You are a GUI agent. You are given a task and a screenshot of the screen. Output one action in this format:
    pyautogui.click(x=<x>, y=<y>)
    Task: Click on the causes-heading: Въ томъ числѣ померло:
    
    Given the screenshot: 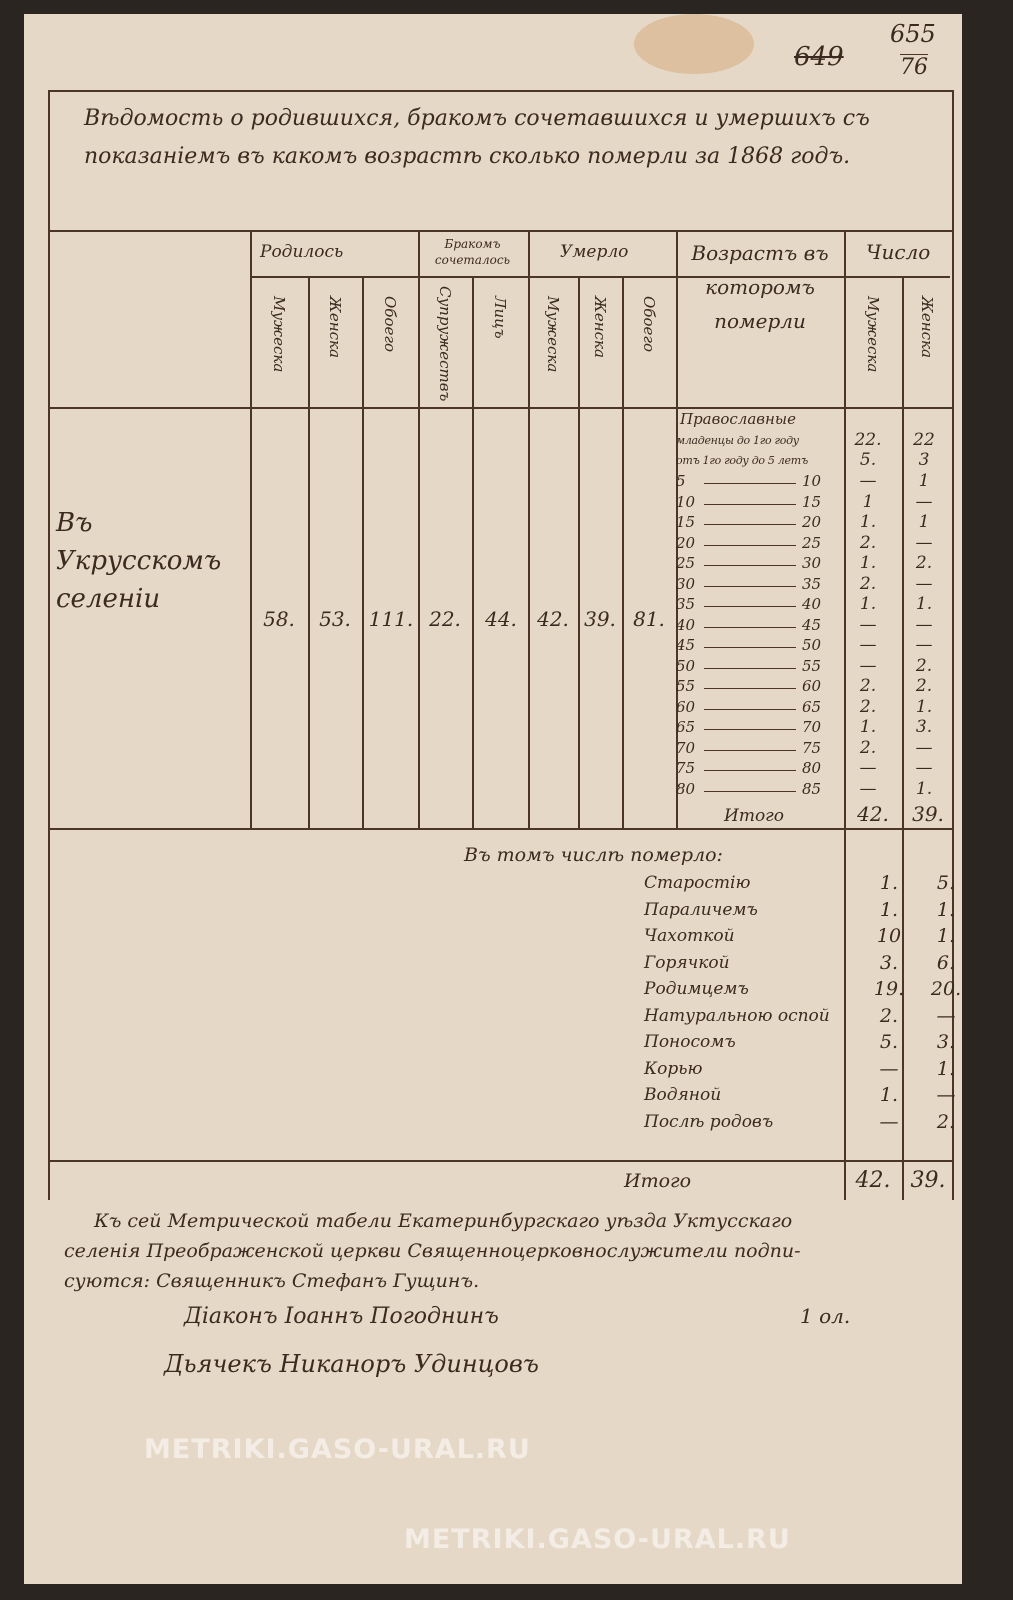 What is the action you would take?
    pyautogui.click(x=593, y=855)
    